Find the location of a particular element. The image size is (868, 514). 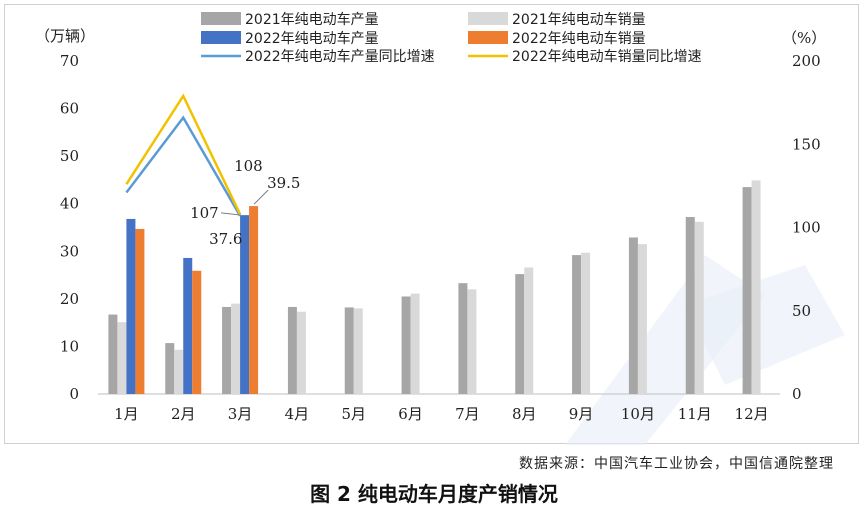

x-tick-label: 5月 is located at coordinates (353, 414).